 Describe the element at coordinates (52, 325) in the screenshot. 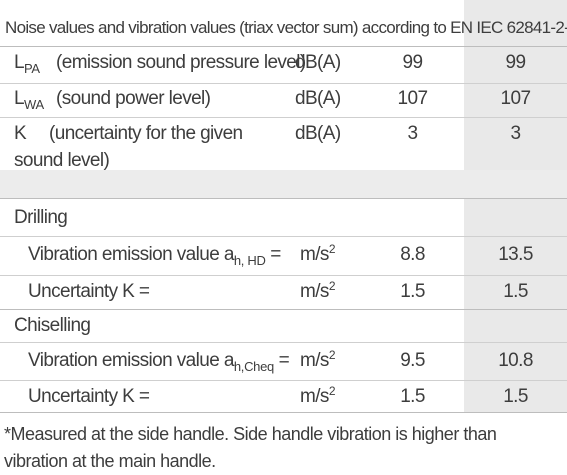

I see `chiselling-title: Chiselling` at that location.